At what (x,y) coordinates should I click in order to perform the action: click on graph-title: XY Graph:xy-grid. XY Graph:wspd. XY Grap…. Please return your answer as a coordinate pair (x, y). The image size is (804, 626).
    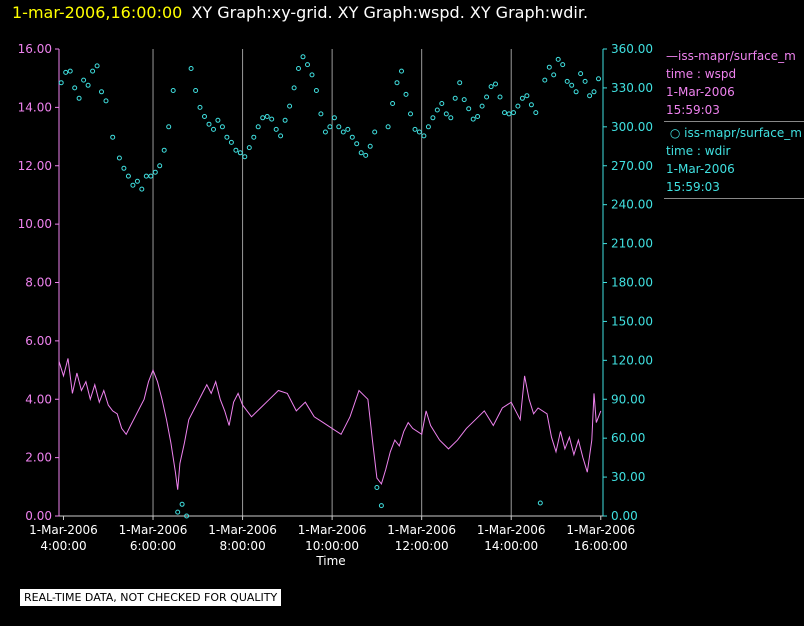
    Looking at the image, I should click on (390, 12).